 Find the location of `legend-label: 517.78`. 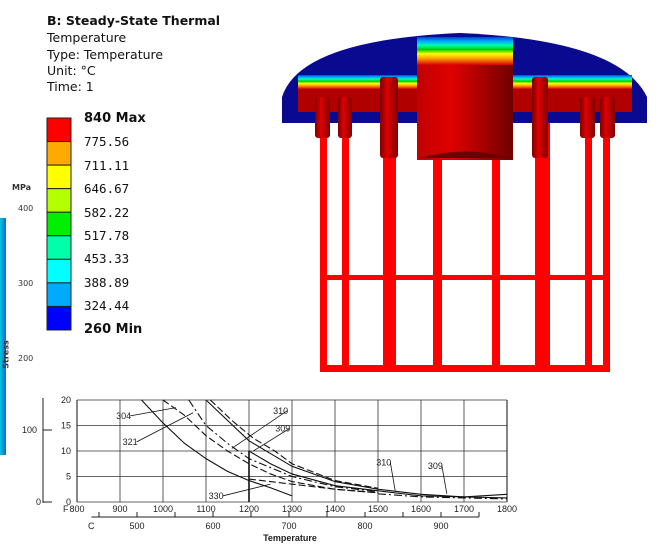

legend-label: 517.78 is located at coordinates (107, 235).